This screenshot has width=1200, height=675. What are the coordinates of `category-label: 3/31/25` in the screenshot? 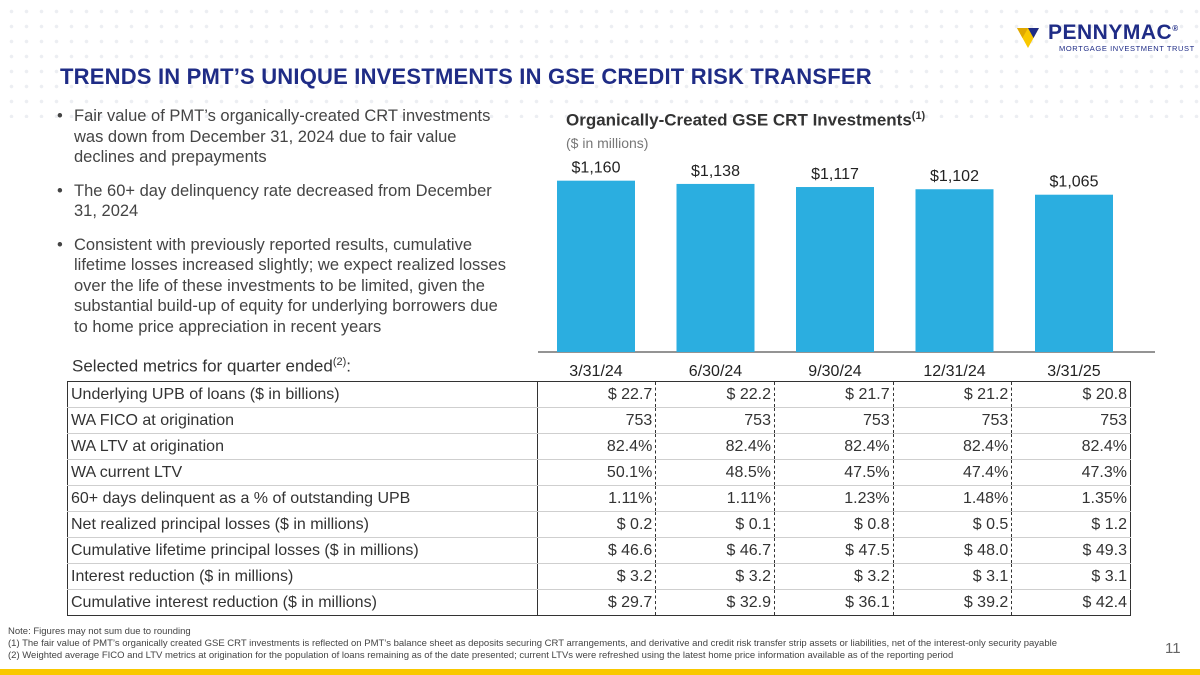 It's located at (1073, 371).